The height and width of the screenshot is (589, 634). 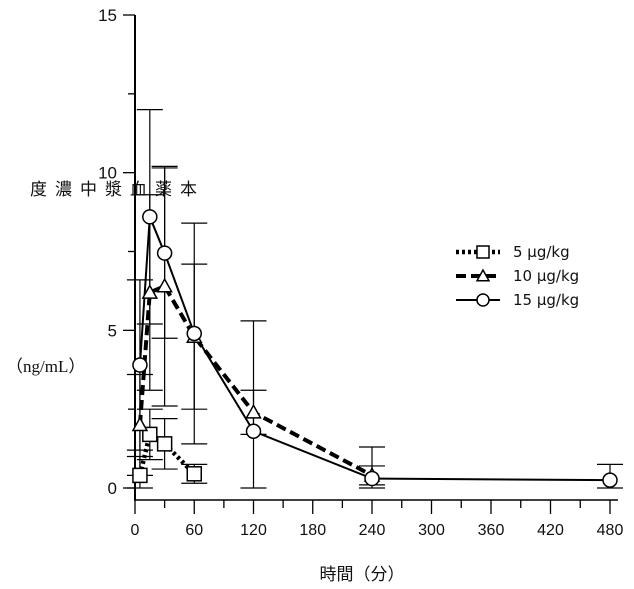 I want to click on y-axis-unit: （ng/mL）, so click(x=46, y=366).